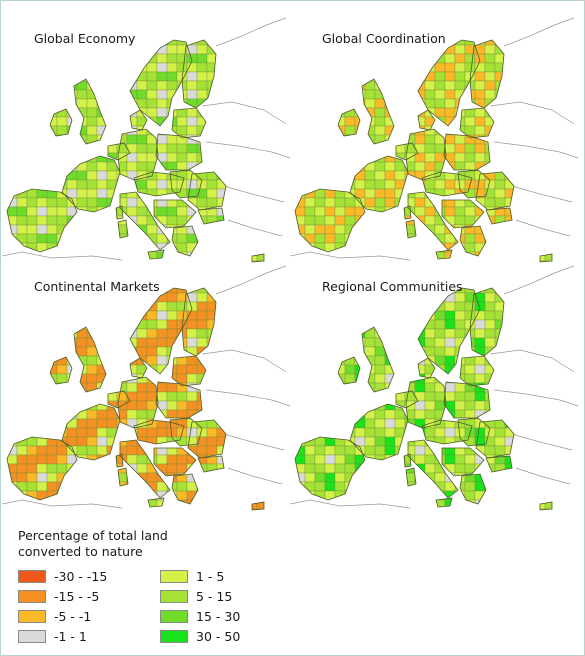 The width and height of the screenshot is (585, 656). I want to click on legend-label: -15 - -5, so click(77, 596).